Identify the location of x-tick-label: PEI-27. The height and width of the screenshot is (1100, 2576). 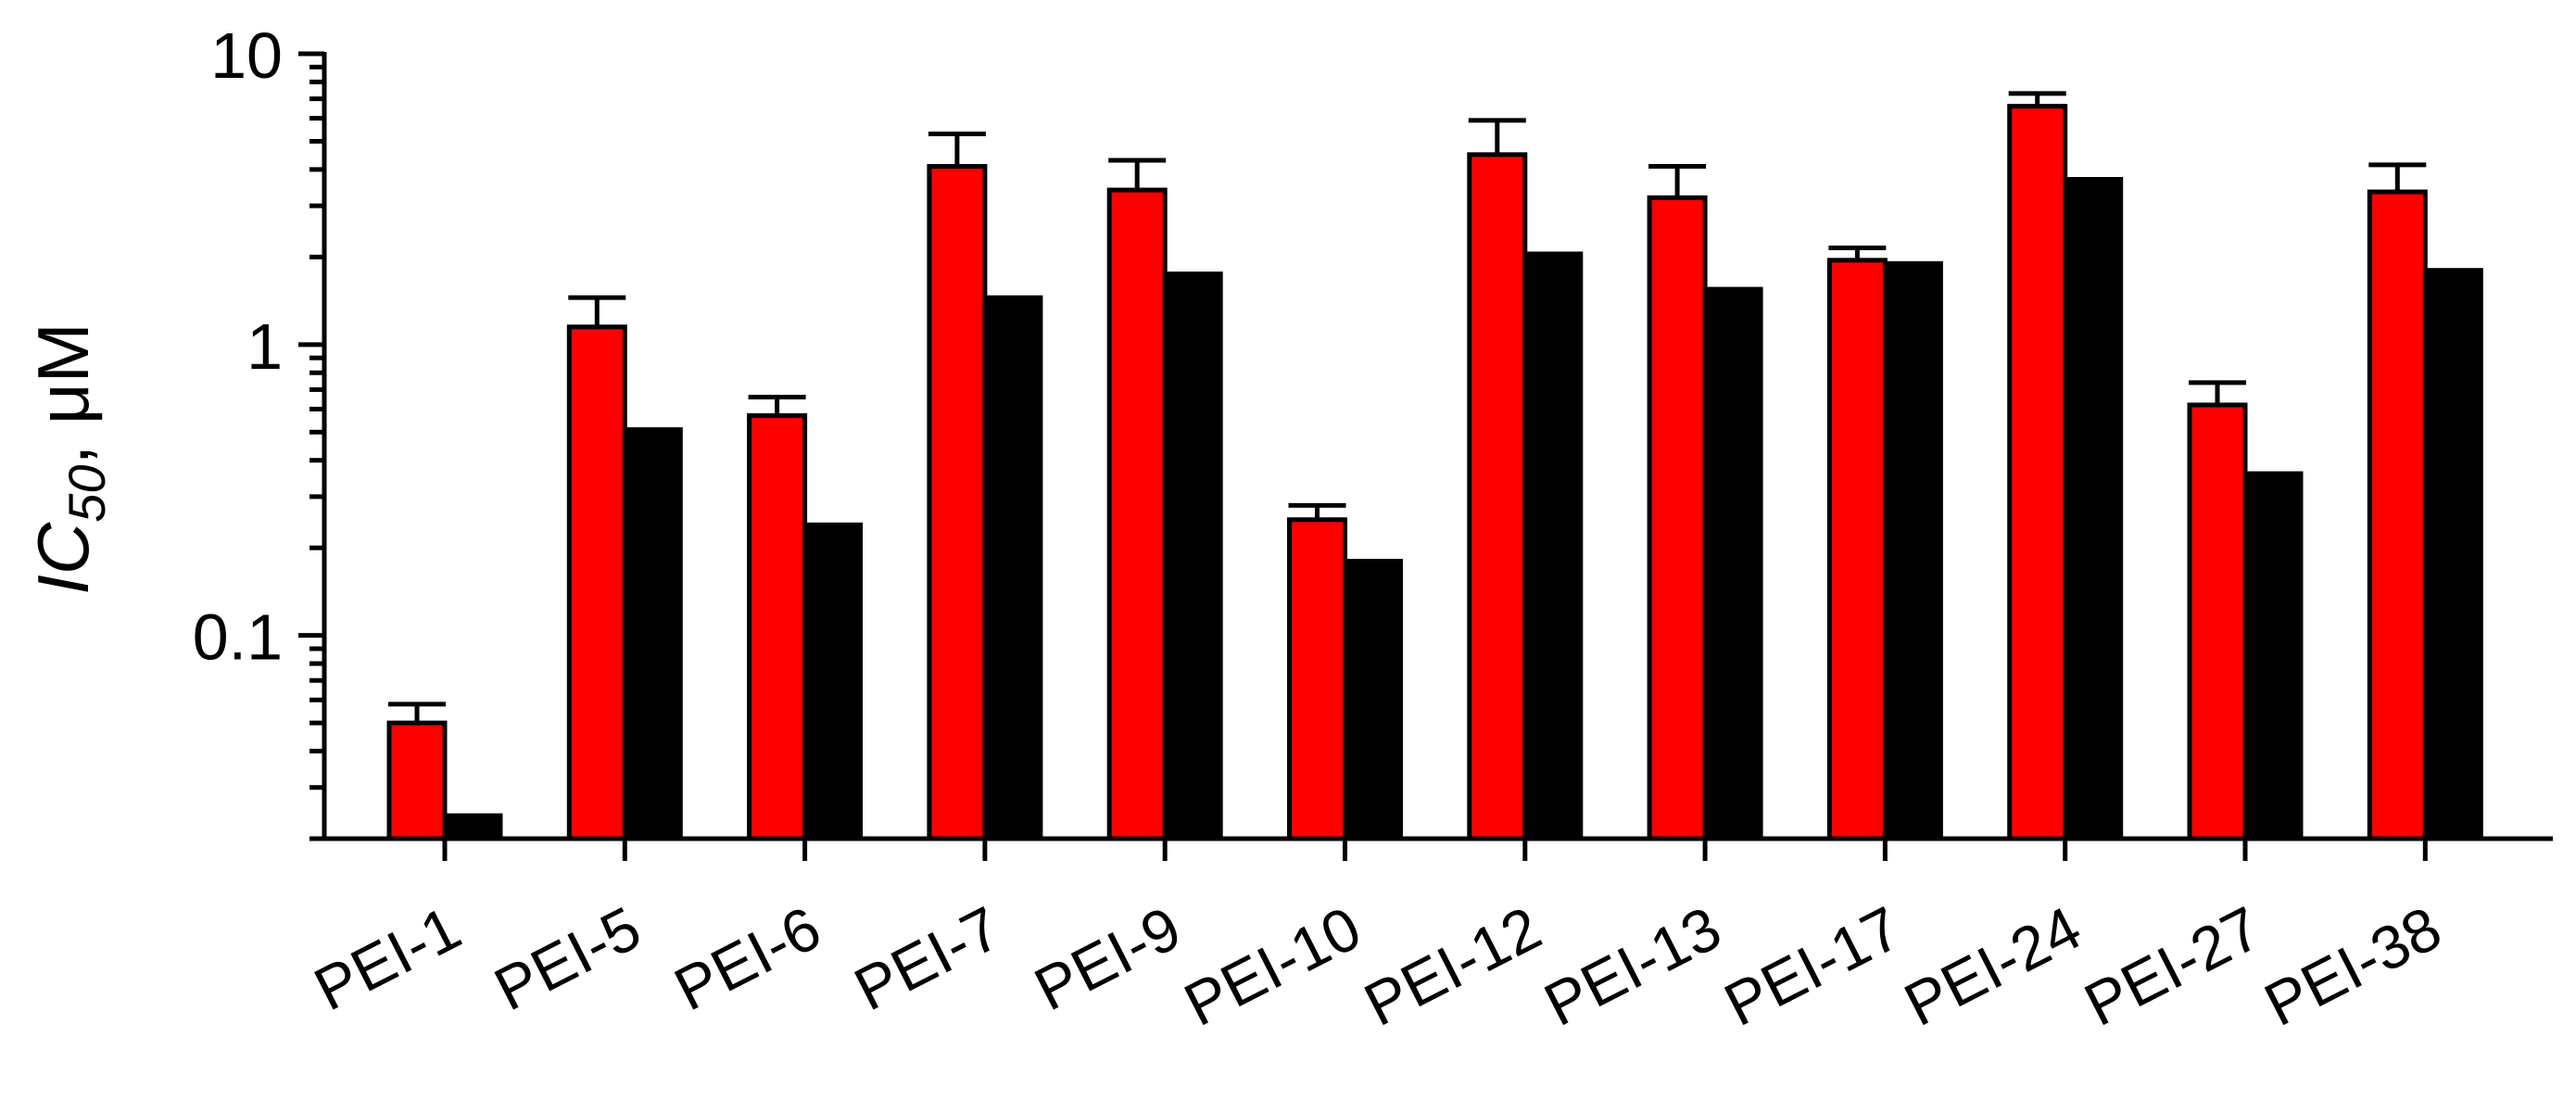
(2172, 966).